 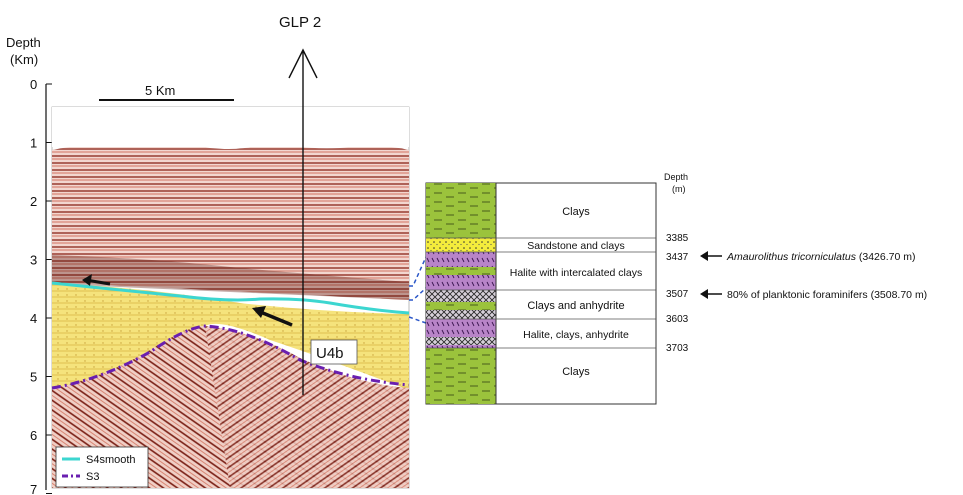 What do you see at coordinates (33, 260) in the screenshot?
I see `depth-tick-label: 3` at bounding box center [33, 260].